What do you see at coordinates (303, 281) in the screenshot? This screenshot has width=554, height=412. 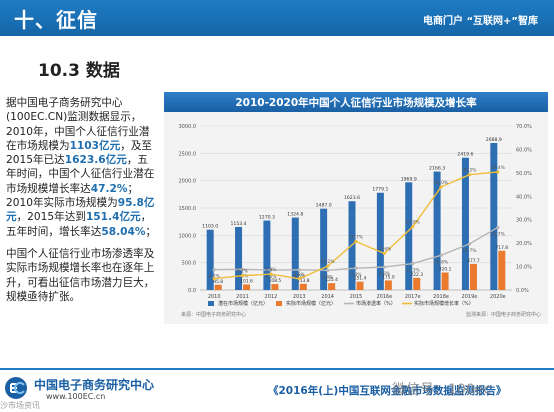 I see `bar-actual-label: 113.8` at bounding box center [303, 281].